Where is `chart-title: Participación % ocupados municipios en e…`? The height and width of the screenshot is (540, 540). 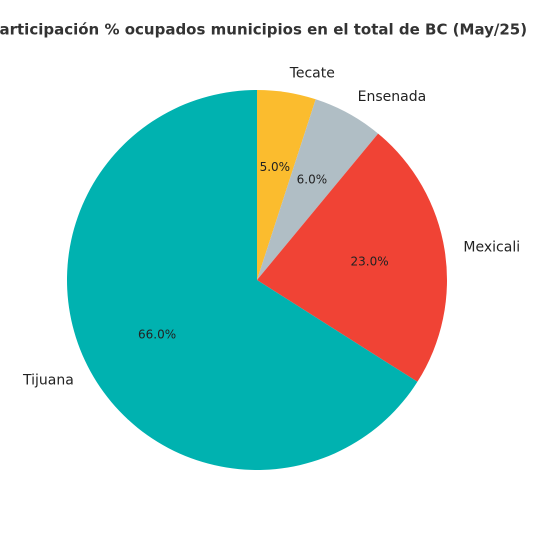 chart-title: Participación % ocupados municipios en e… is located at coordinates (263, 30).